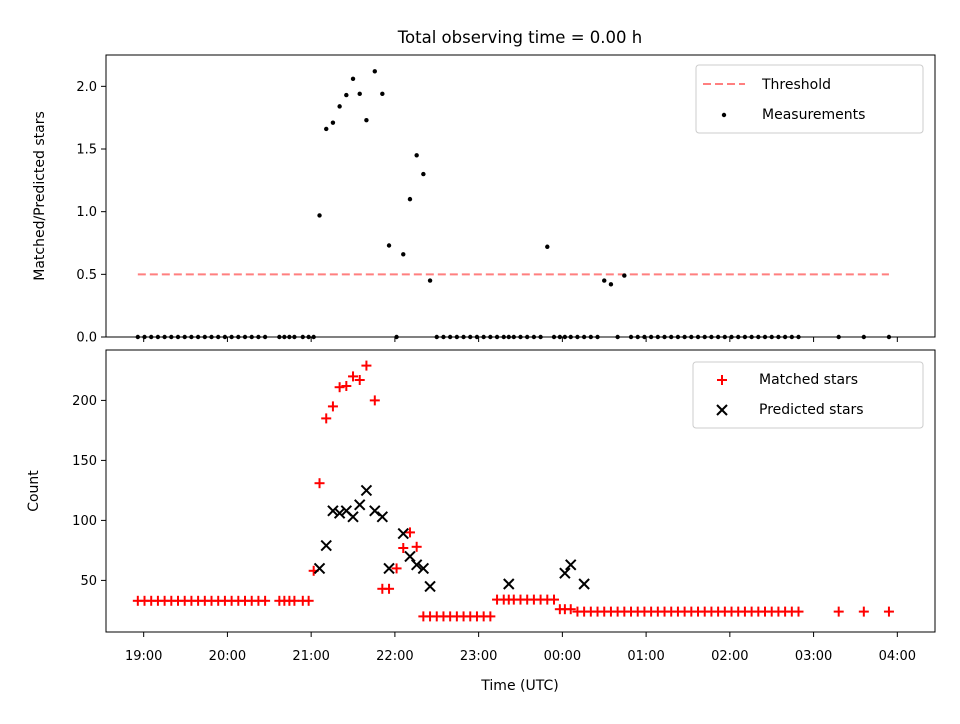 The height and width of the screenshot is (724, 960). What do you see at coordinates (40, 196) in the screenshot?
I see `top-y-axis-label: Matched/Predicted stars` at bounding box center [40, 196].